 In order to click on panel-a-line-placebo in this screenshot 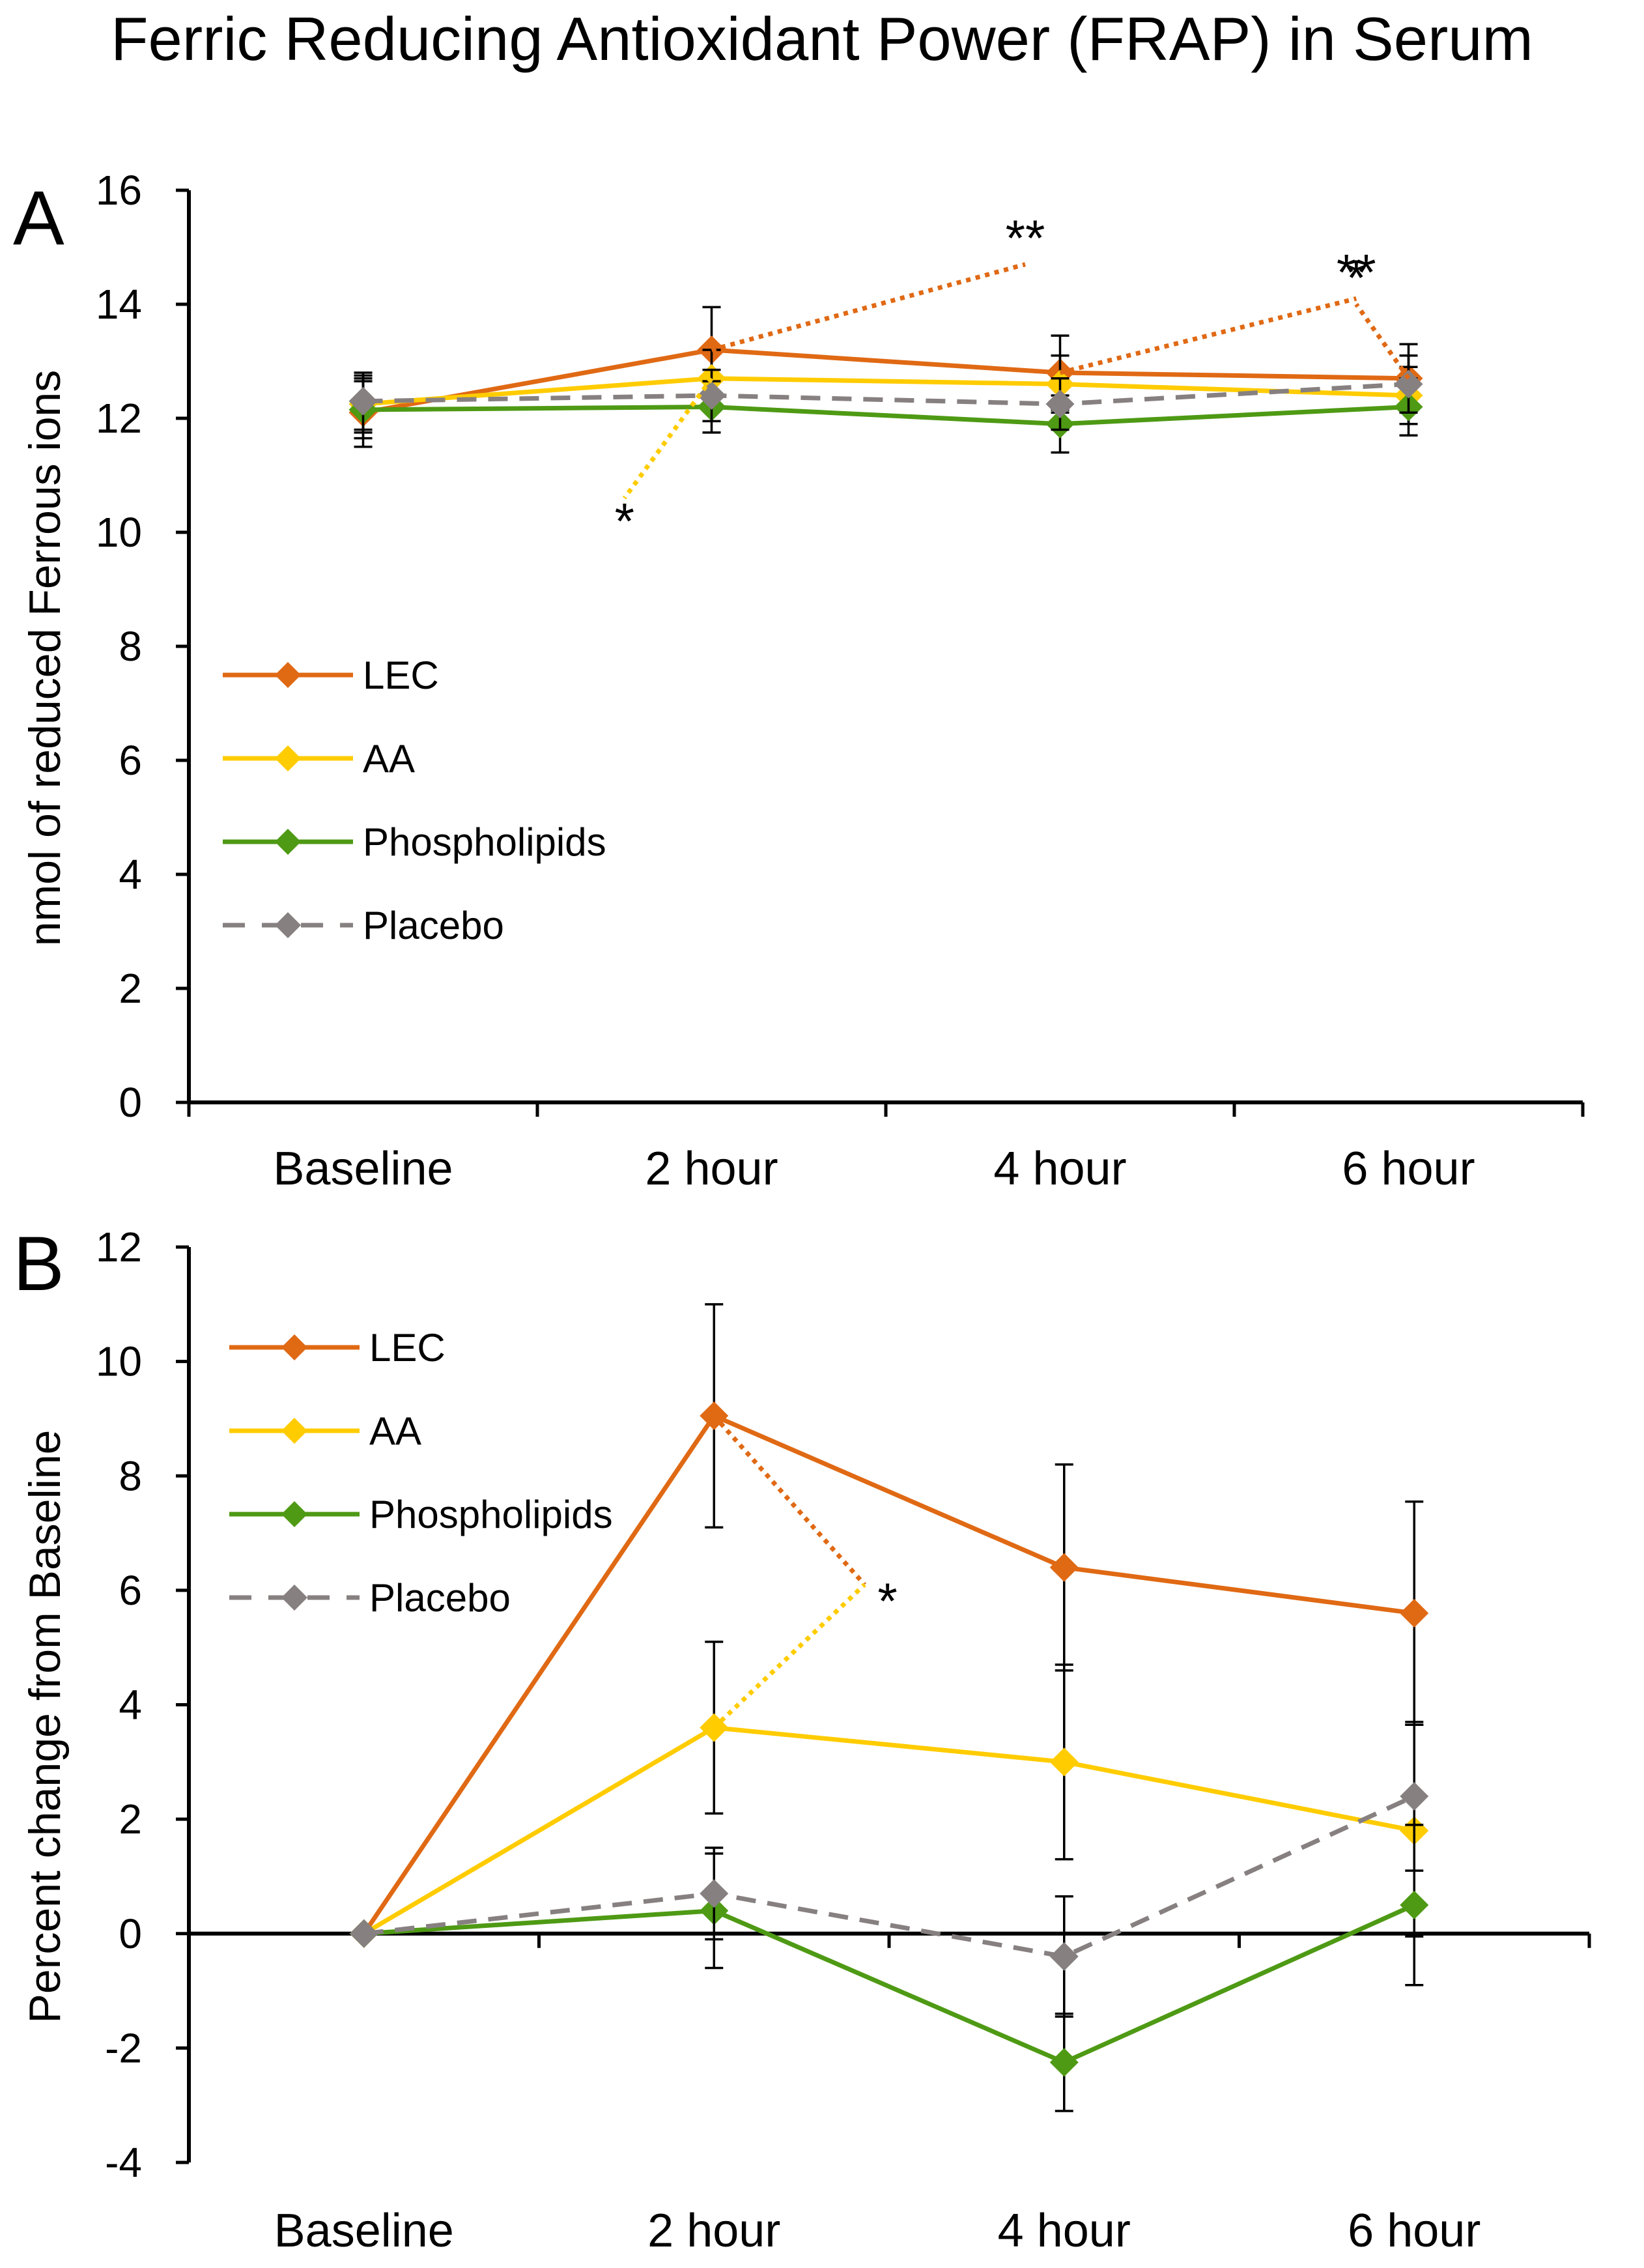, I will do `click(886, 394)`.